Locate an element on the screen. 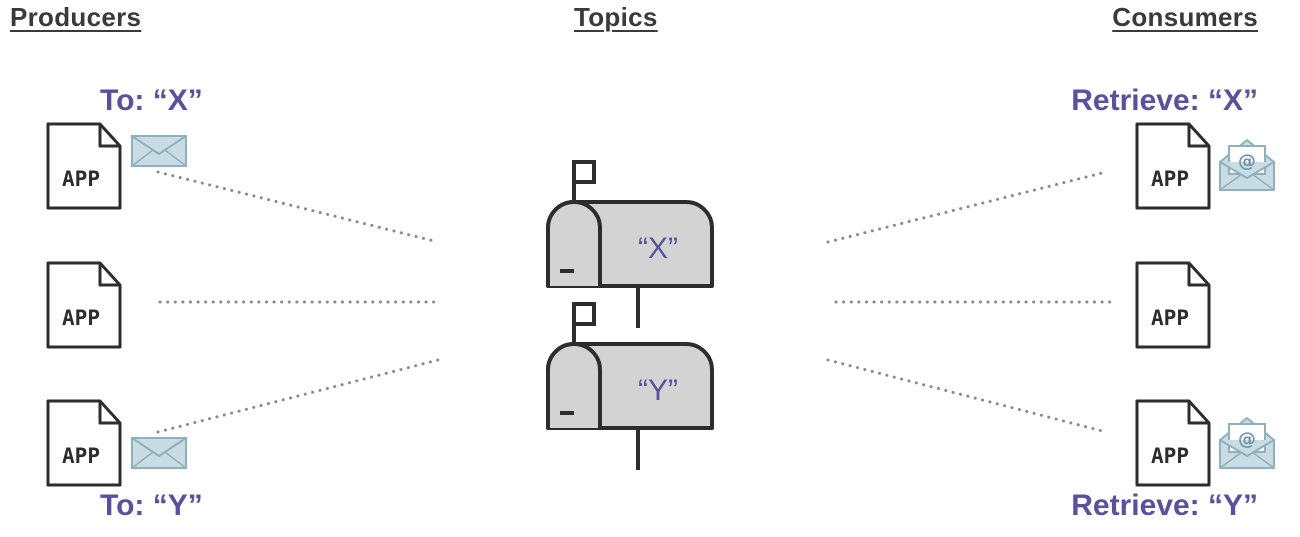  mailbox-x: “X” is located at coordinates (630, 245).